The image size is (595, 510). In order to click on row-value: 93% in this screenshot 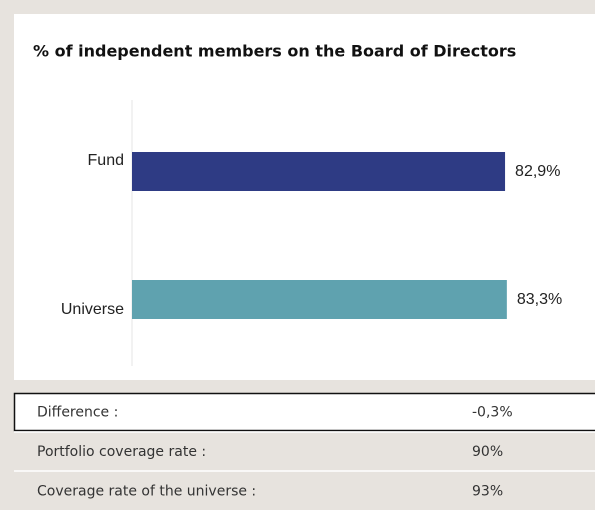, I will do `click(487, 492)`.